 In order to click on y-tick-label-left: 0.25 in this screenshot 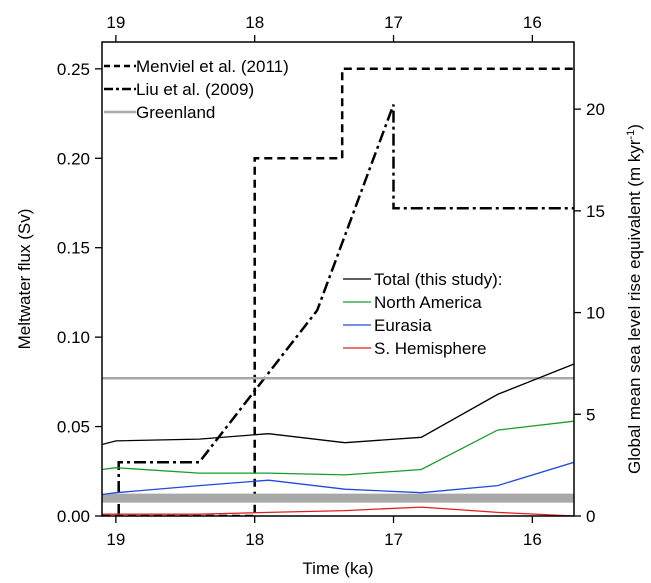, I will do `click(73, 69)`.